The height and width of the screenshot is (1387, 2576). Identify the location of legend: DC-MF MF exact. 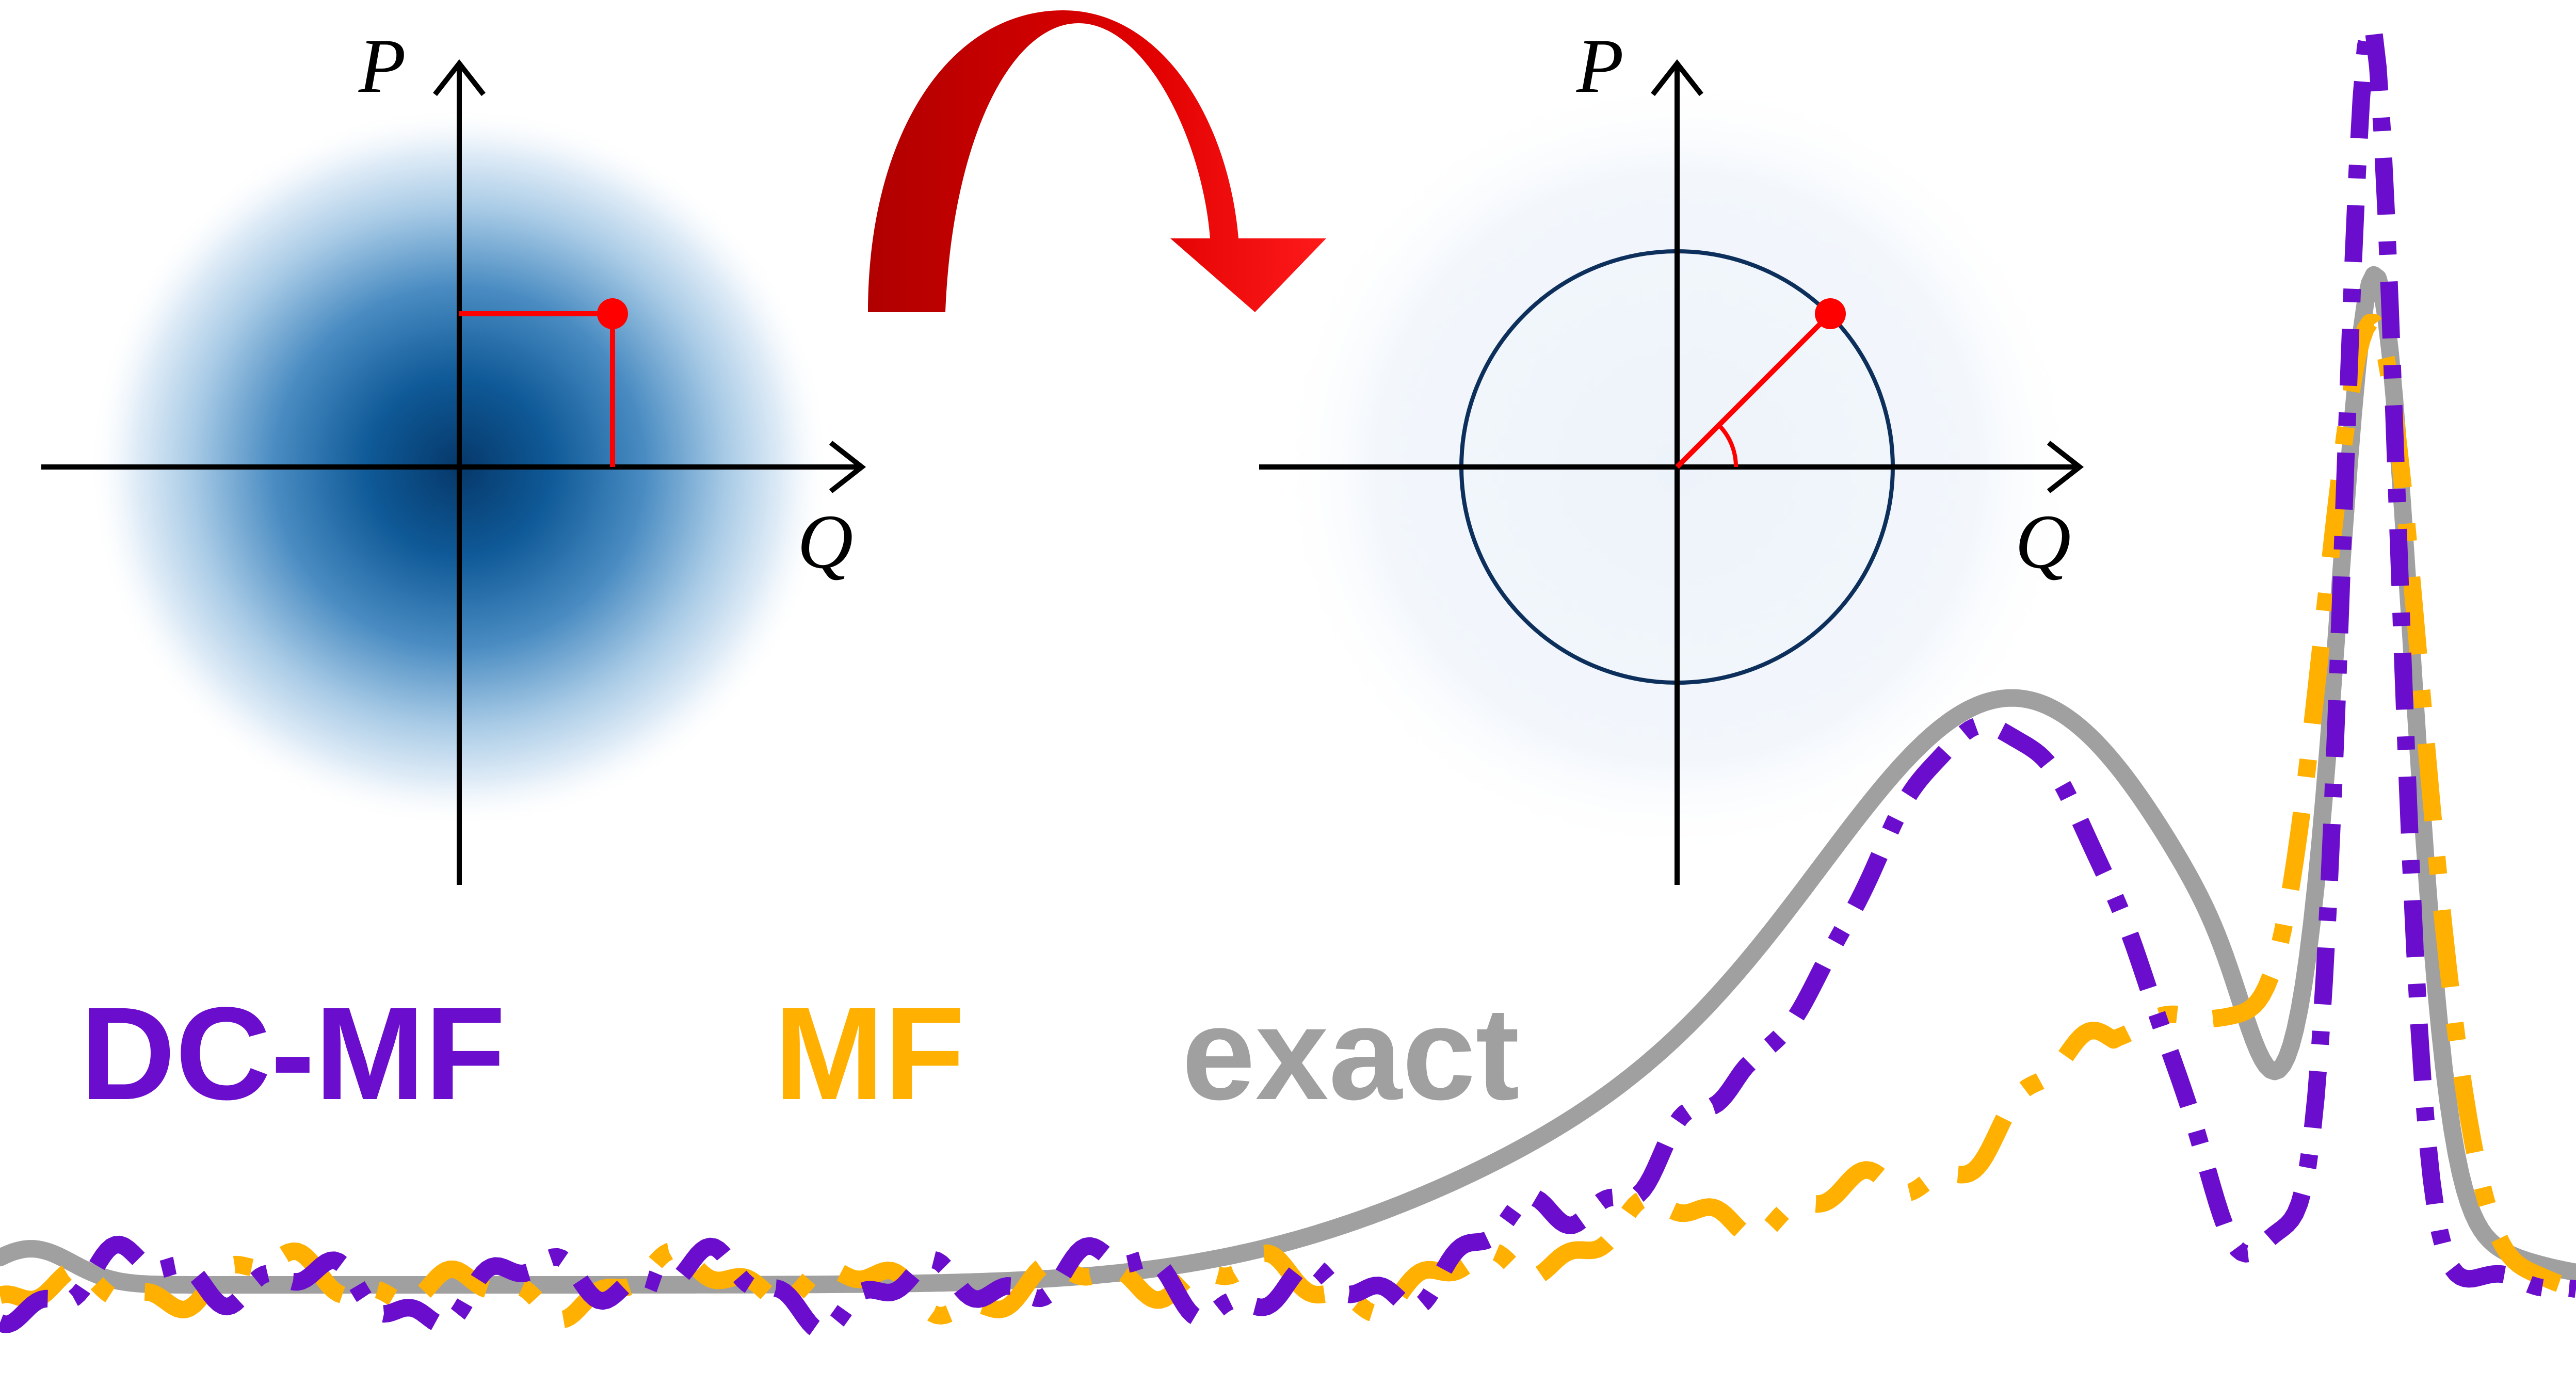
(800, 1053).